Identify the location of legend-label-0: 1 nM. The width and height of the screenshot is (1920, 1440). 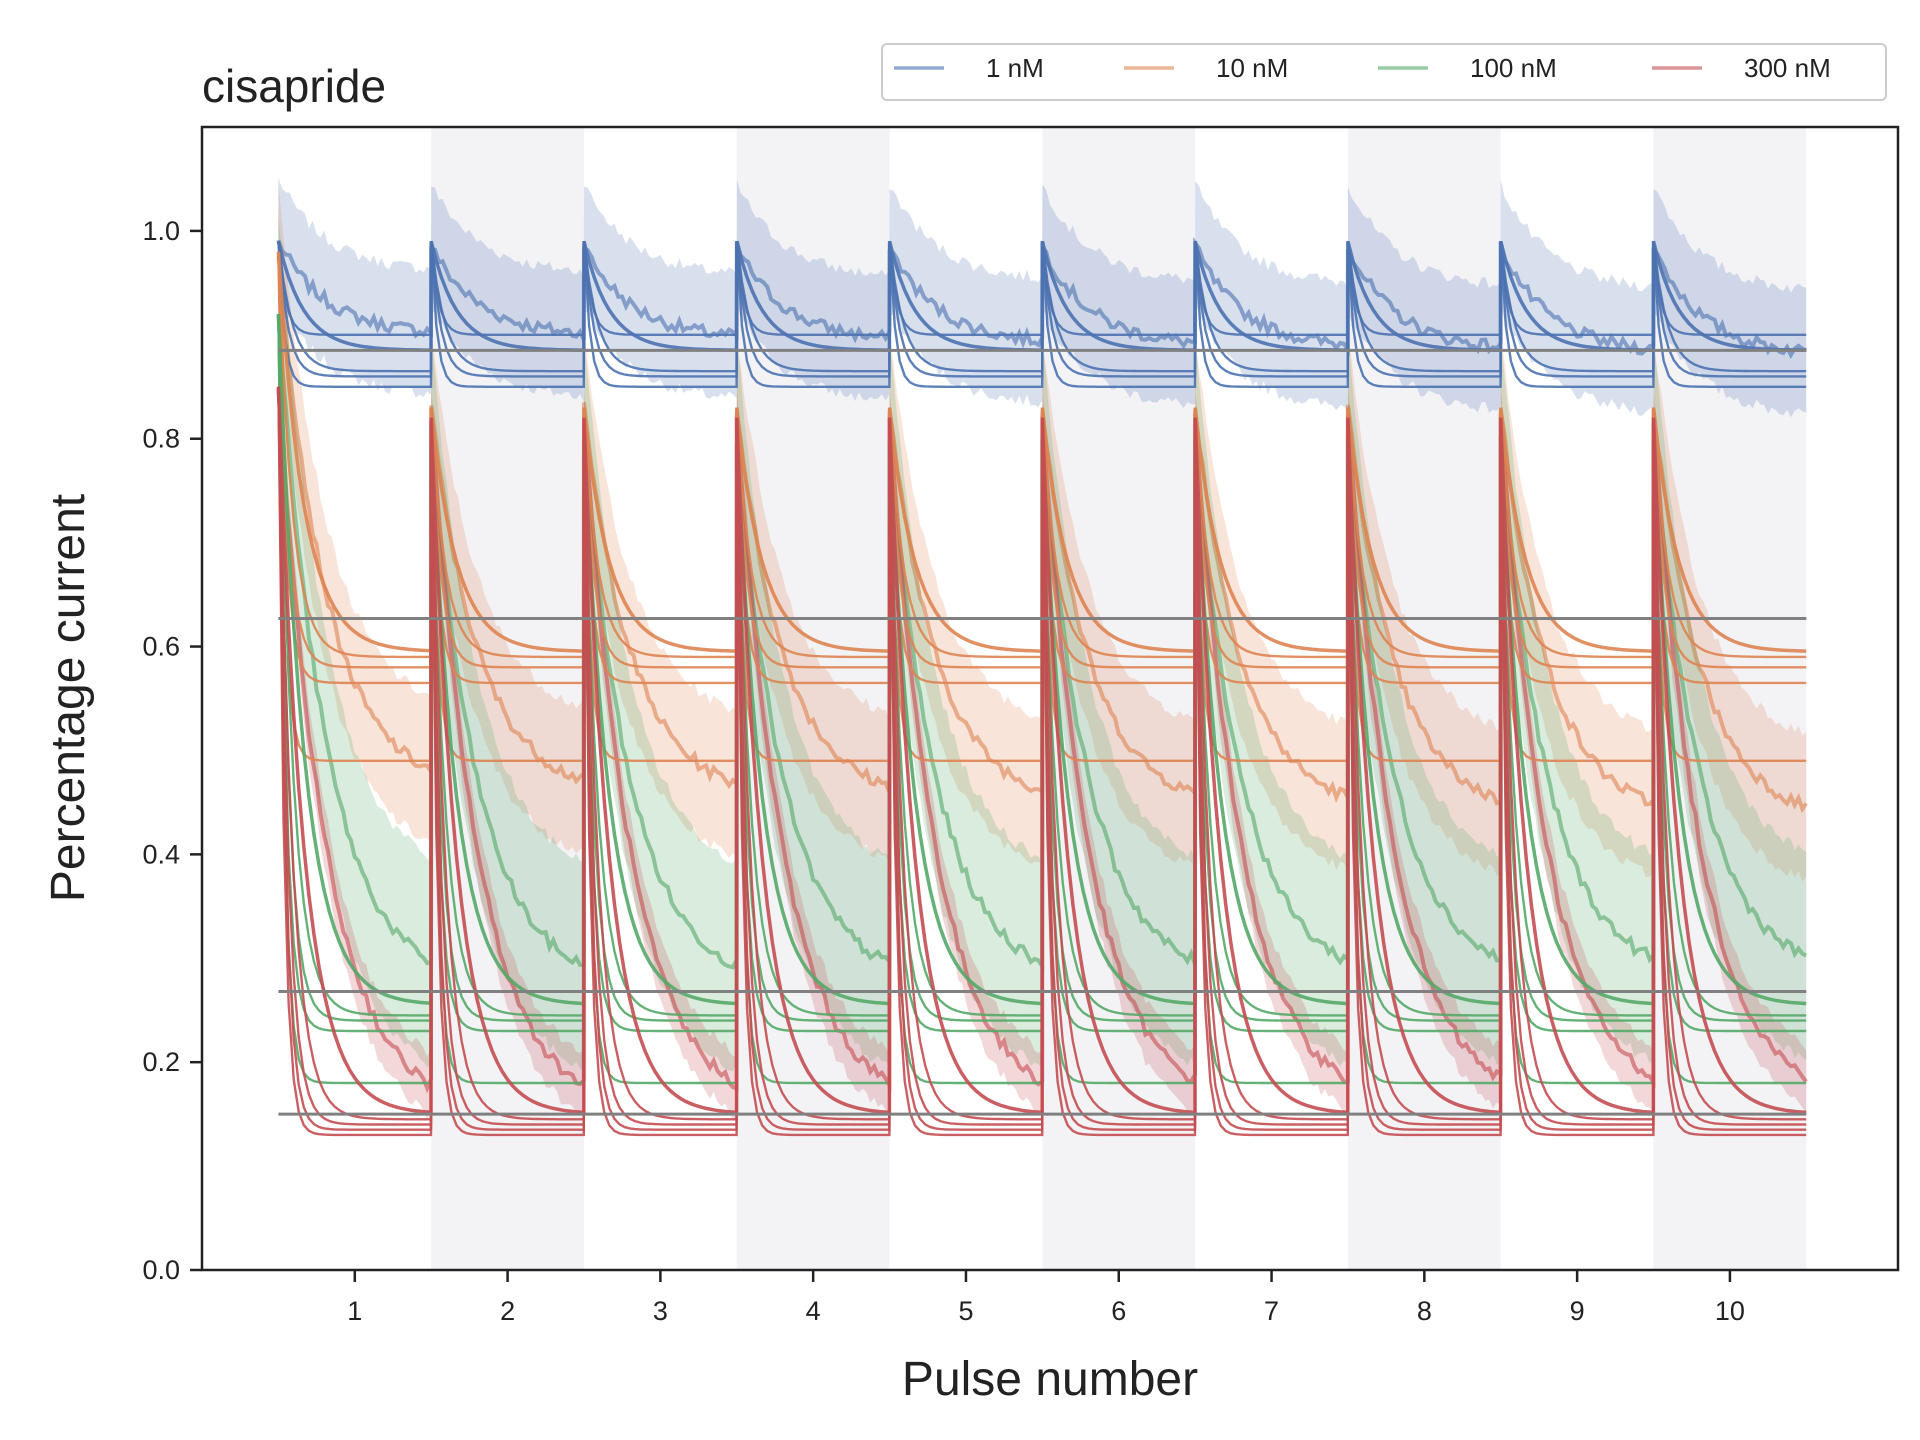
(1015, 68).